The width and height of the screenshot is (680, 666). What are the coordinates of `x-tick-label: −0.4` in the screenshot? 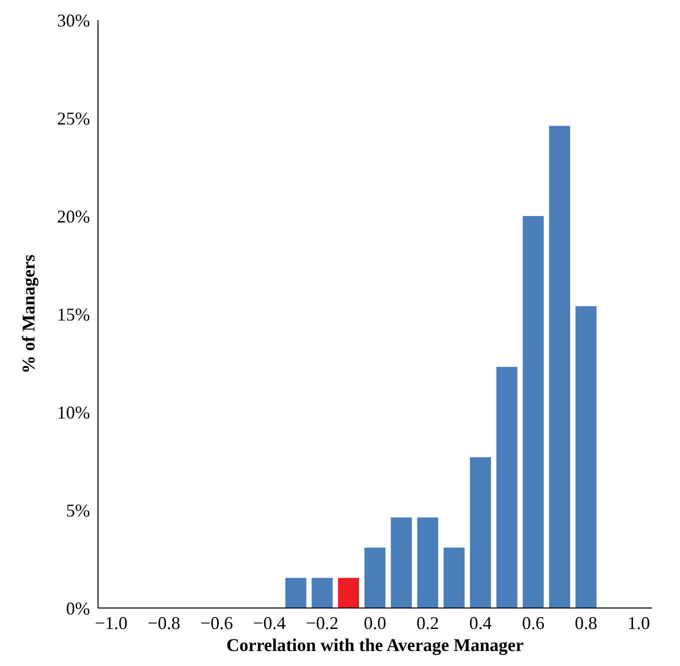 It's located at (269, 622).